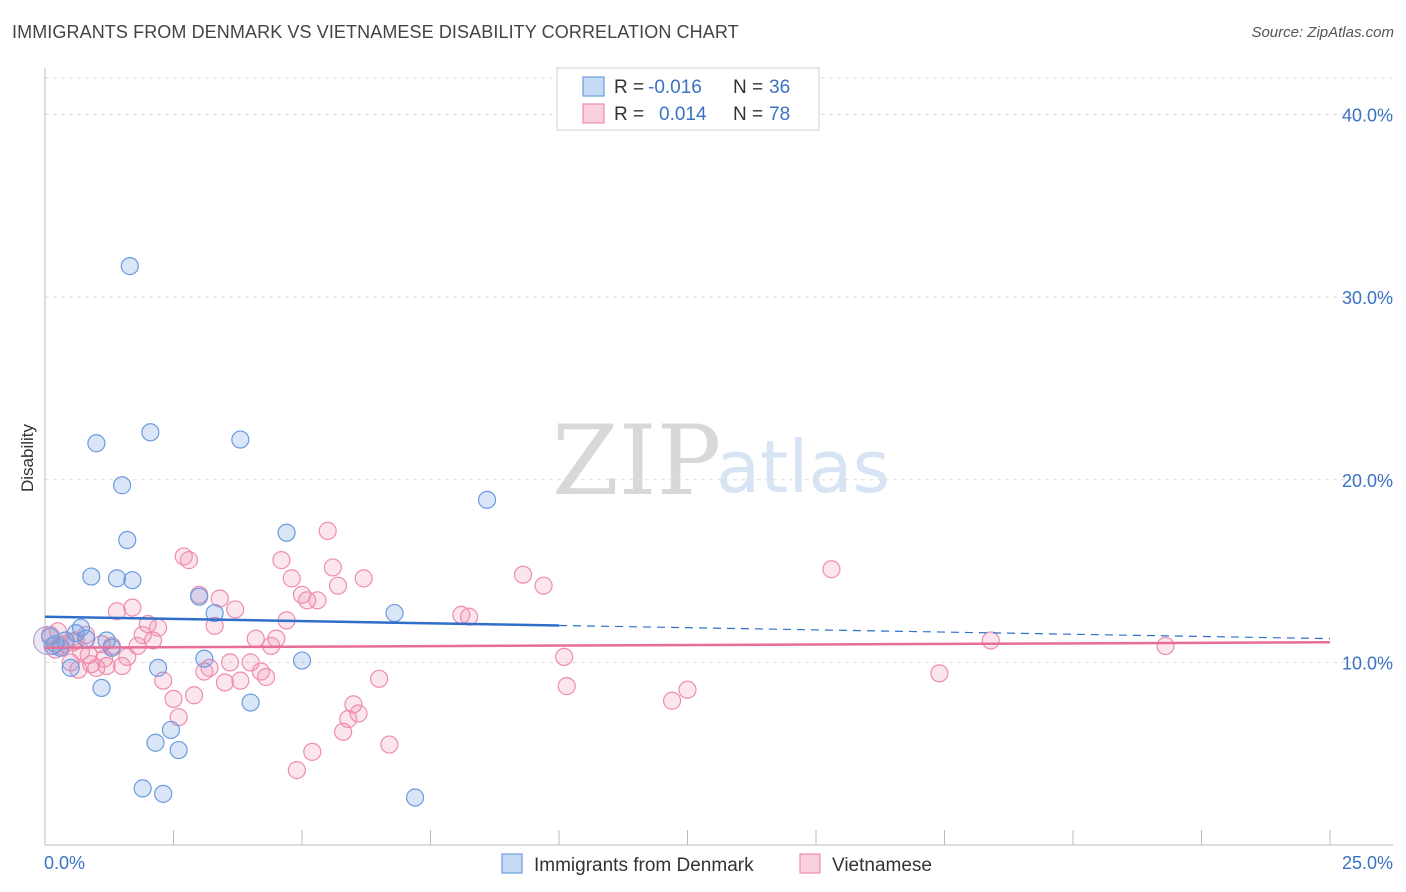  Describe the element at coordinates (944, 632) in the screenshot. I see `denmark-trend-line-extension` at that location.